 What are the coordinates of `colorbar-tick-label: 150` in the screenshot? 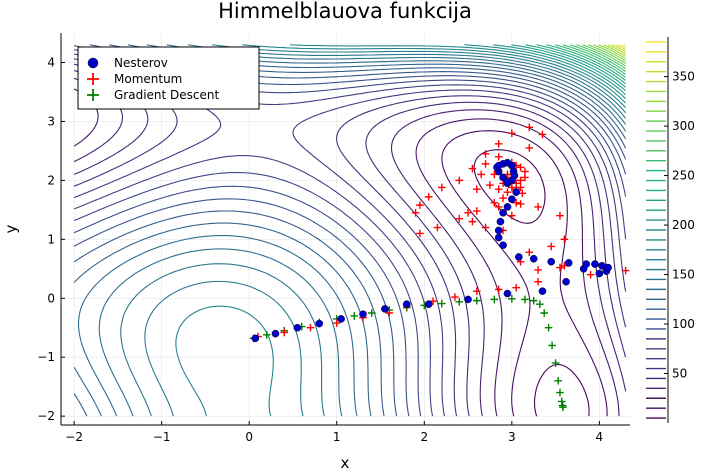 It's located at (683, 275).